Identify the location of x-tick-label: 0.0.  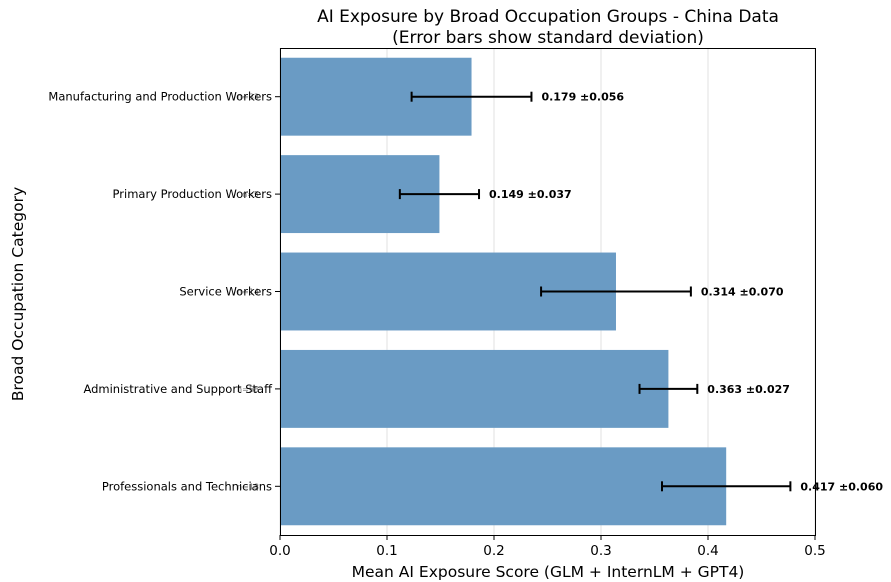
(279, 551).